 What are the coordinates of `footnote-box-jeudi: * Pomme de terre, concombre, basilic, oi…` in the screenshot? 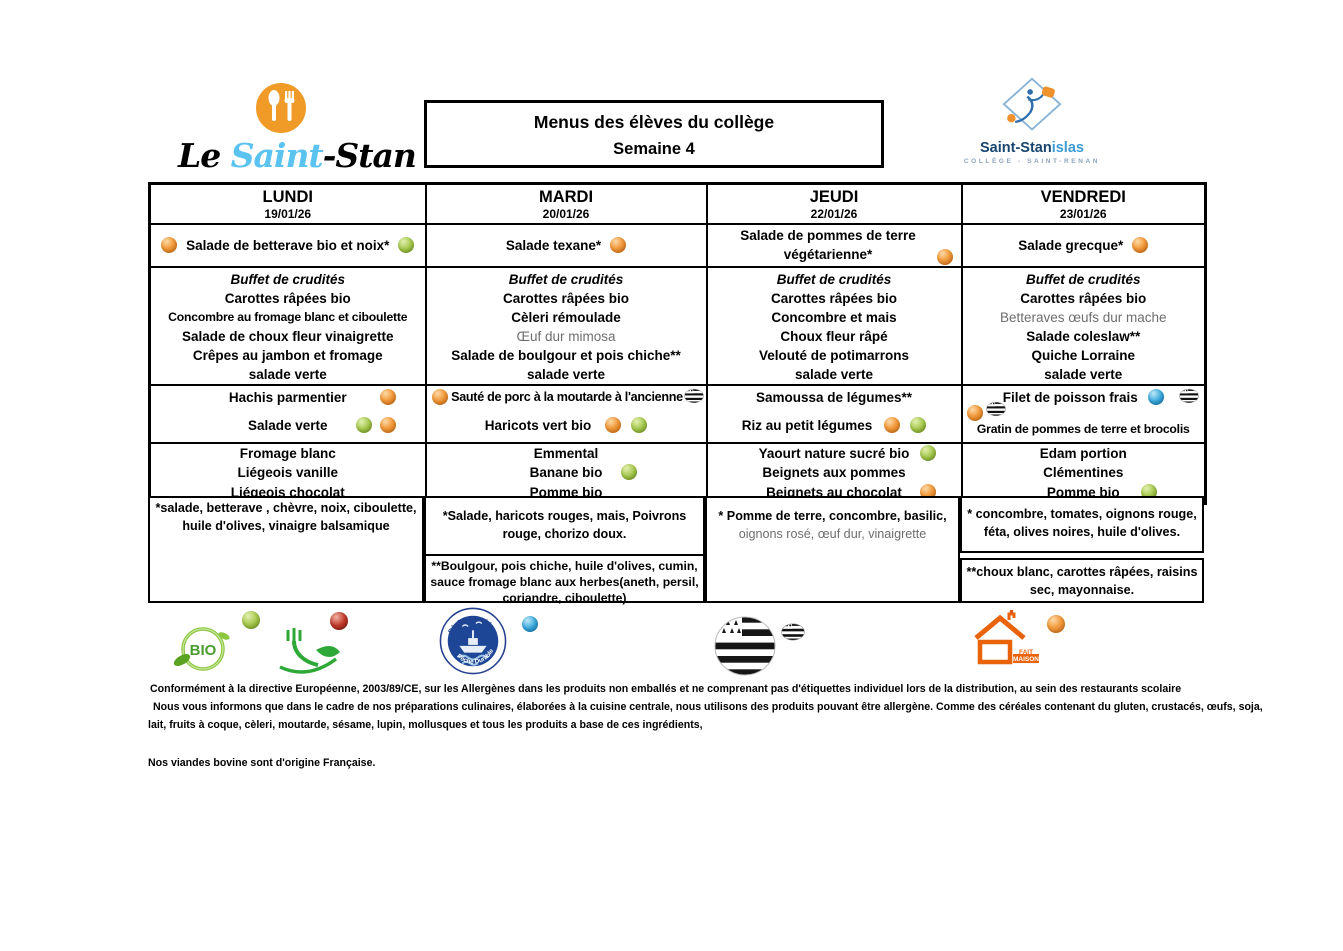 It's located at (832, 549).